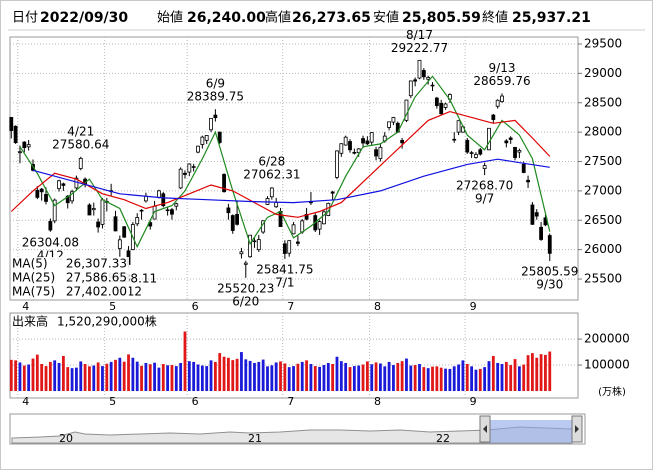 The width and height of the screenshot is (653, 474). Describe the element at coordinates (195, 401) in the screenshot. I see `x-tick-label: 6` at that location.